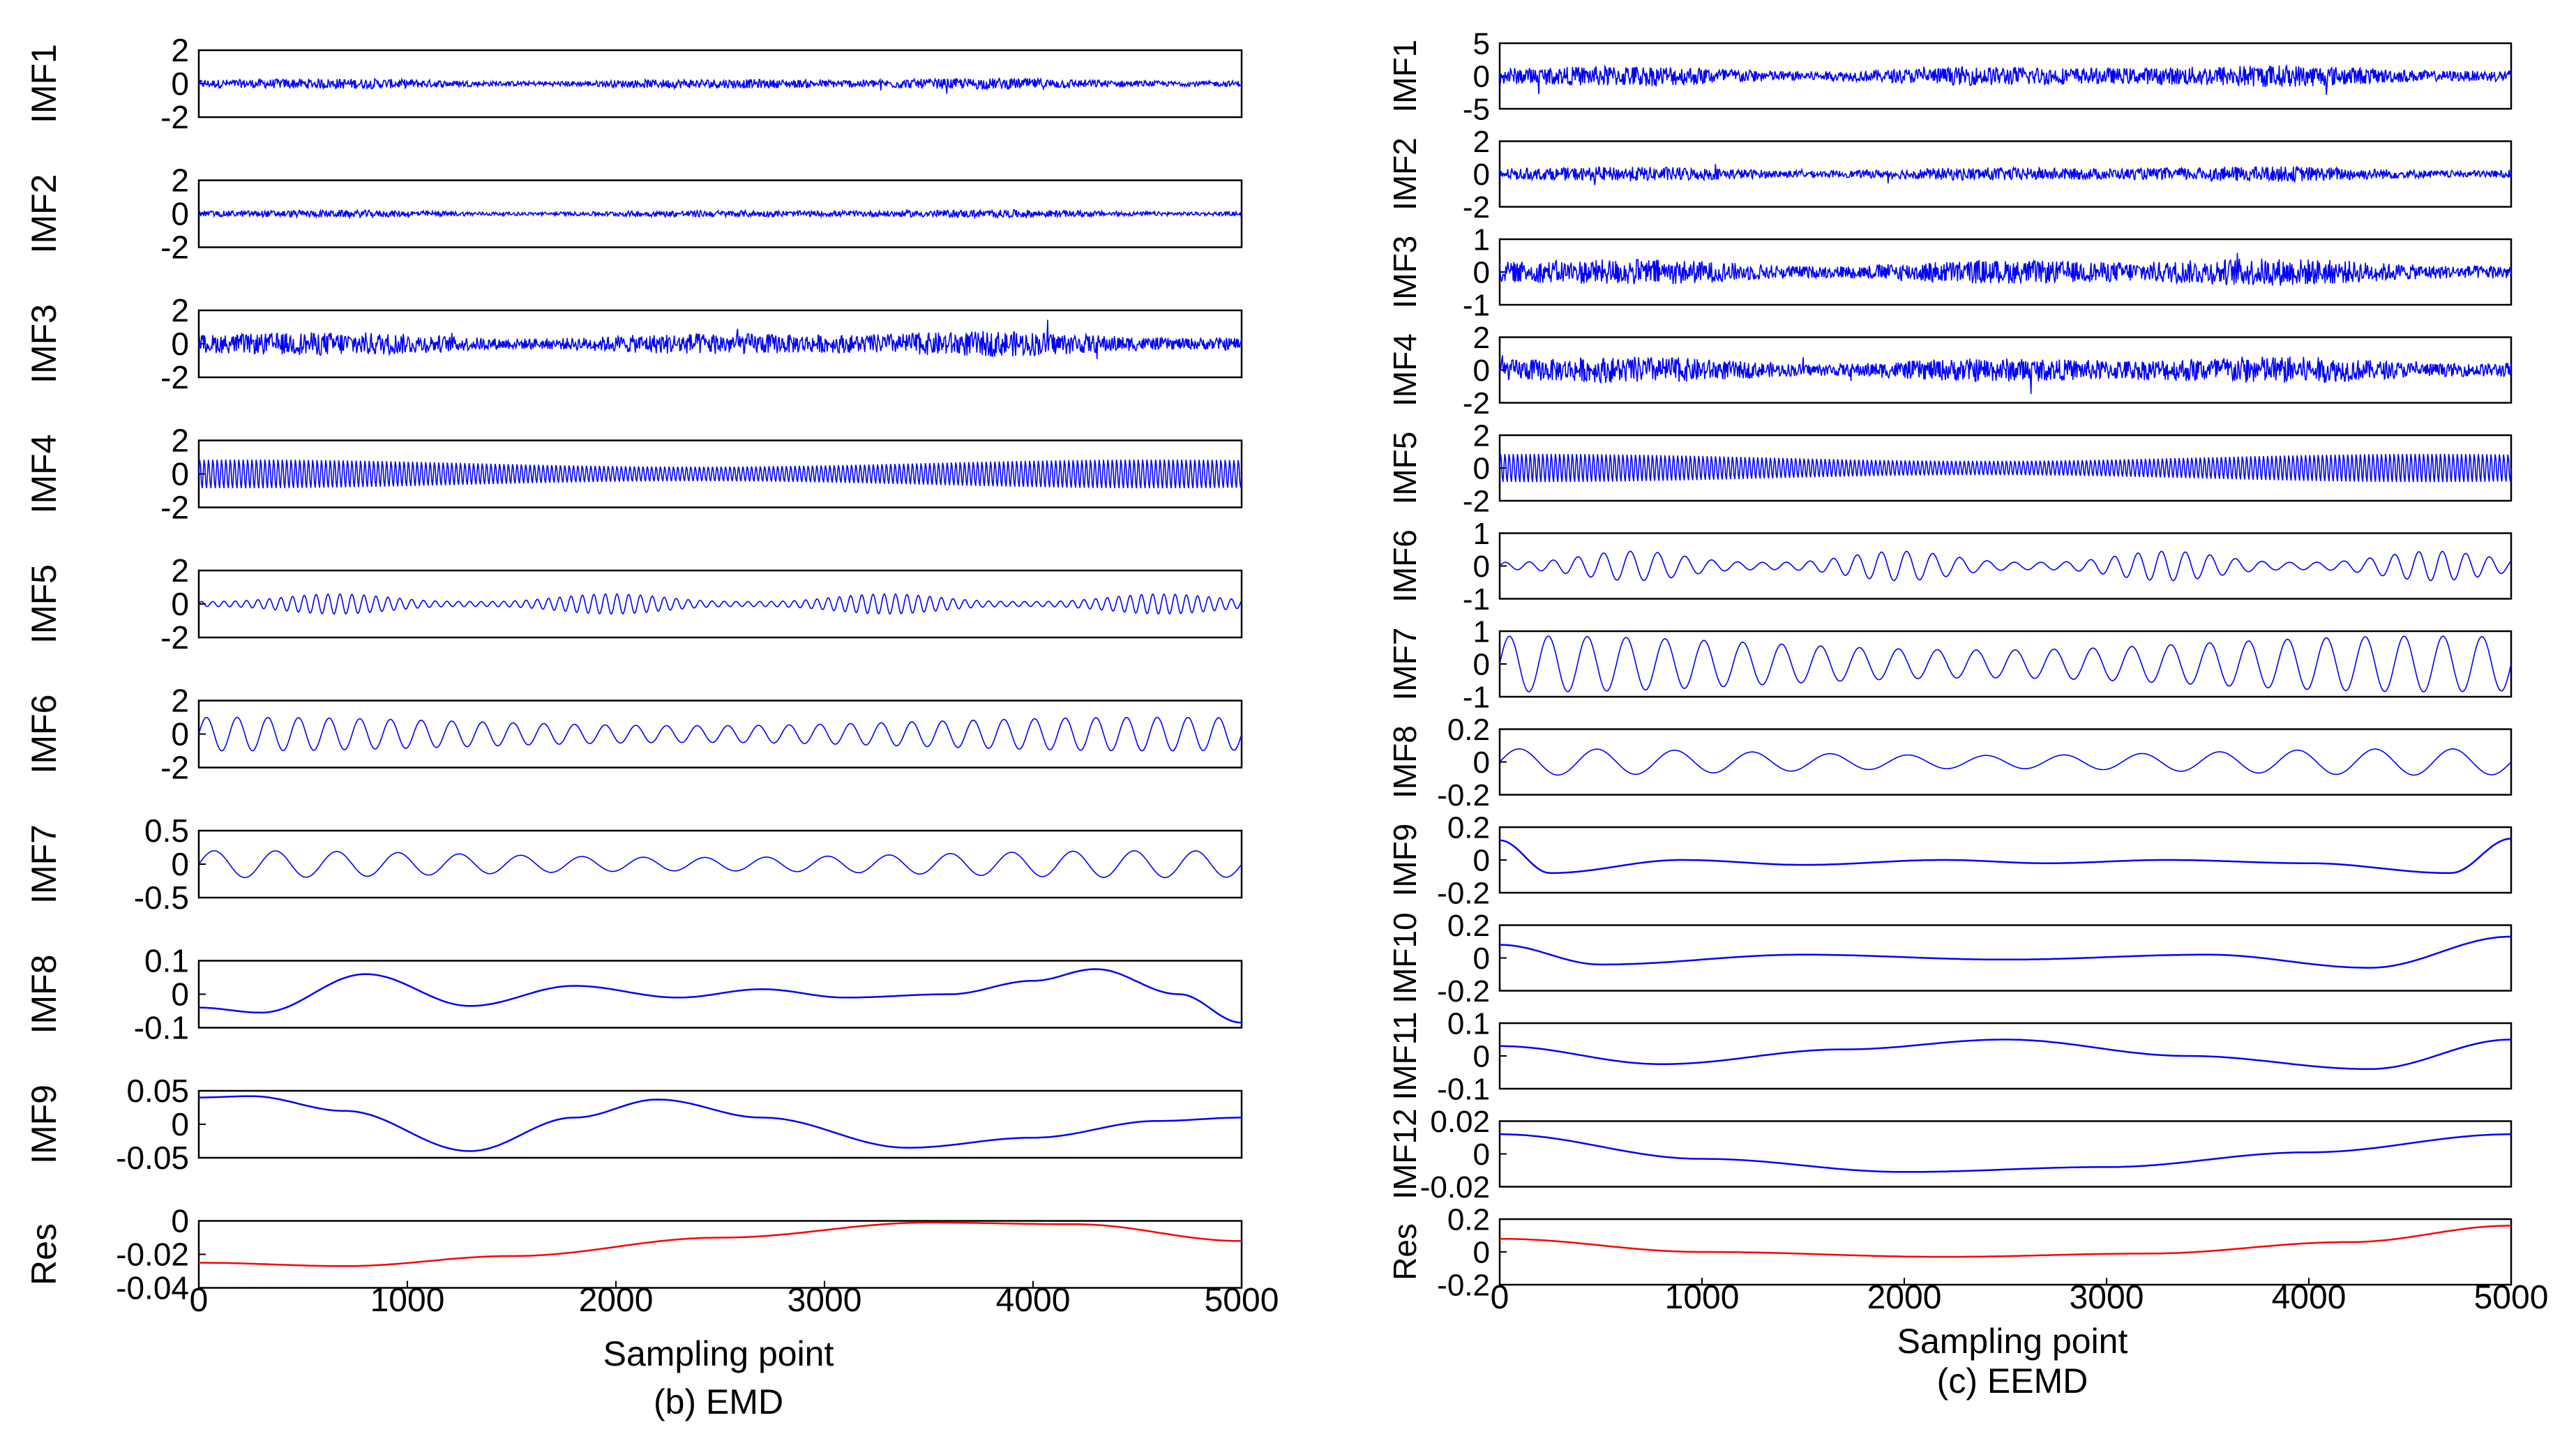  I want to click on emd-imf7-ytick: -0.5, so click(161, 897).